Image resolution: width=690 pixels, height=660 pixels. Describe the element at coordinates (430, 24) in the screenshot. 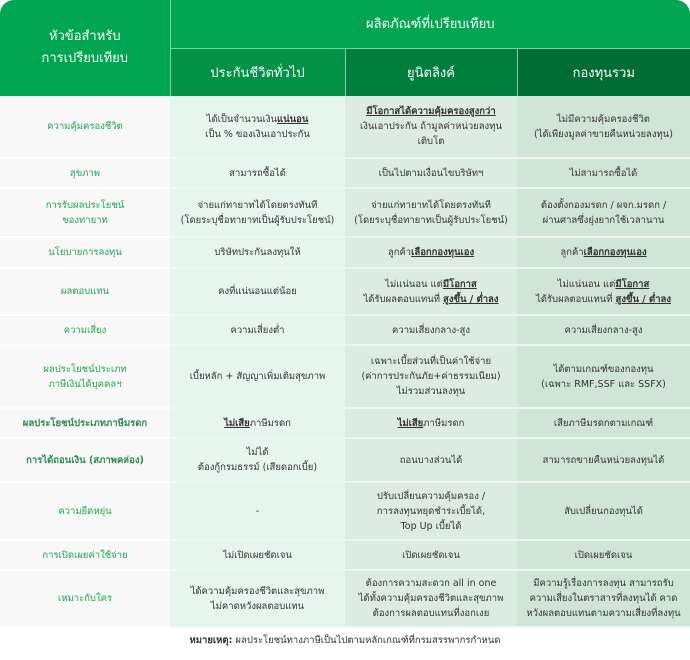

I see `products-group-header: ผลิตภัณฑ์ที่เปรียบเทียบ` at that location.